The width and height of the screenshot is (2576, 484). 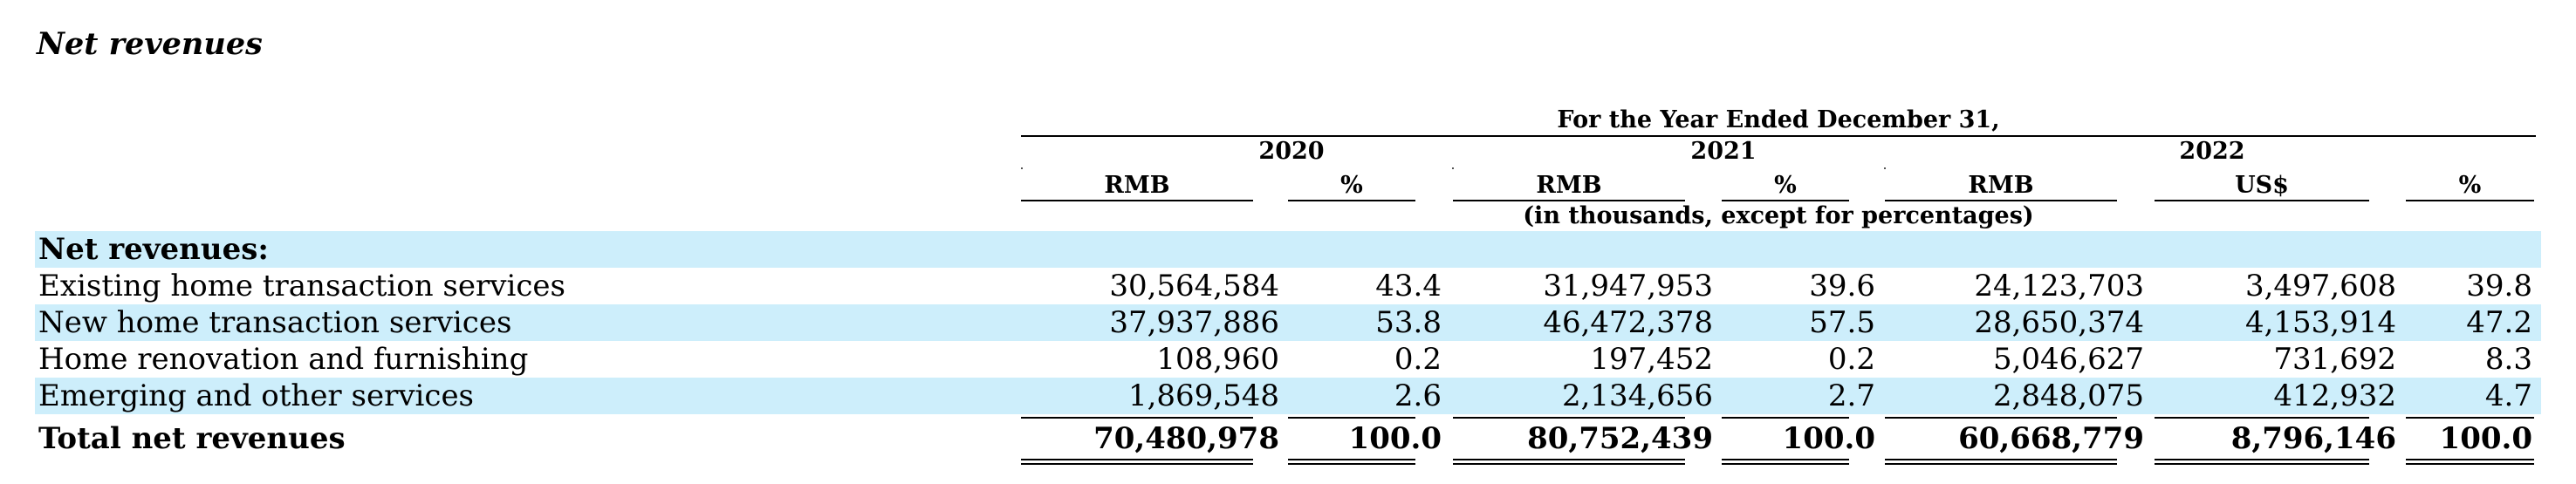 What do you see at coordinates (2335, 395) in the screenshot?
I see `cell-usd-2022: 412,932` at bounding box center [2335, 395].